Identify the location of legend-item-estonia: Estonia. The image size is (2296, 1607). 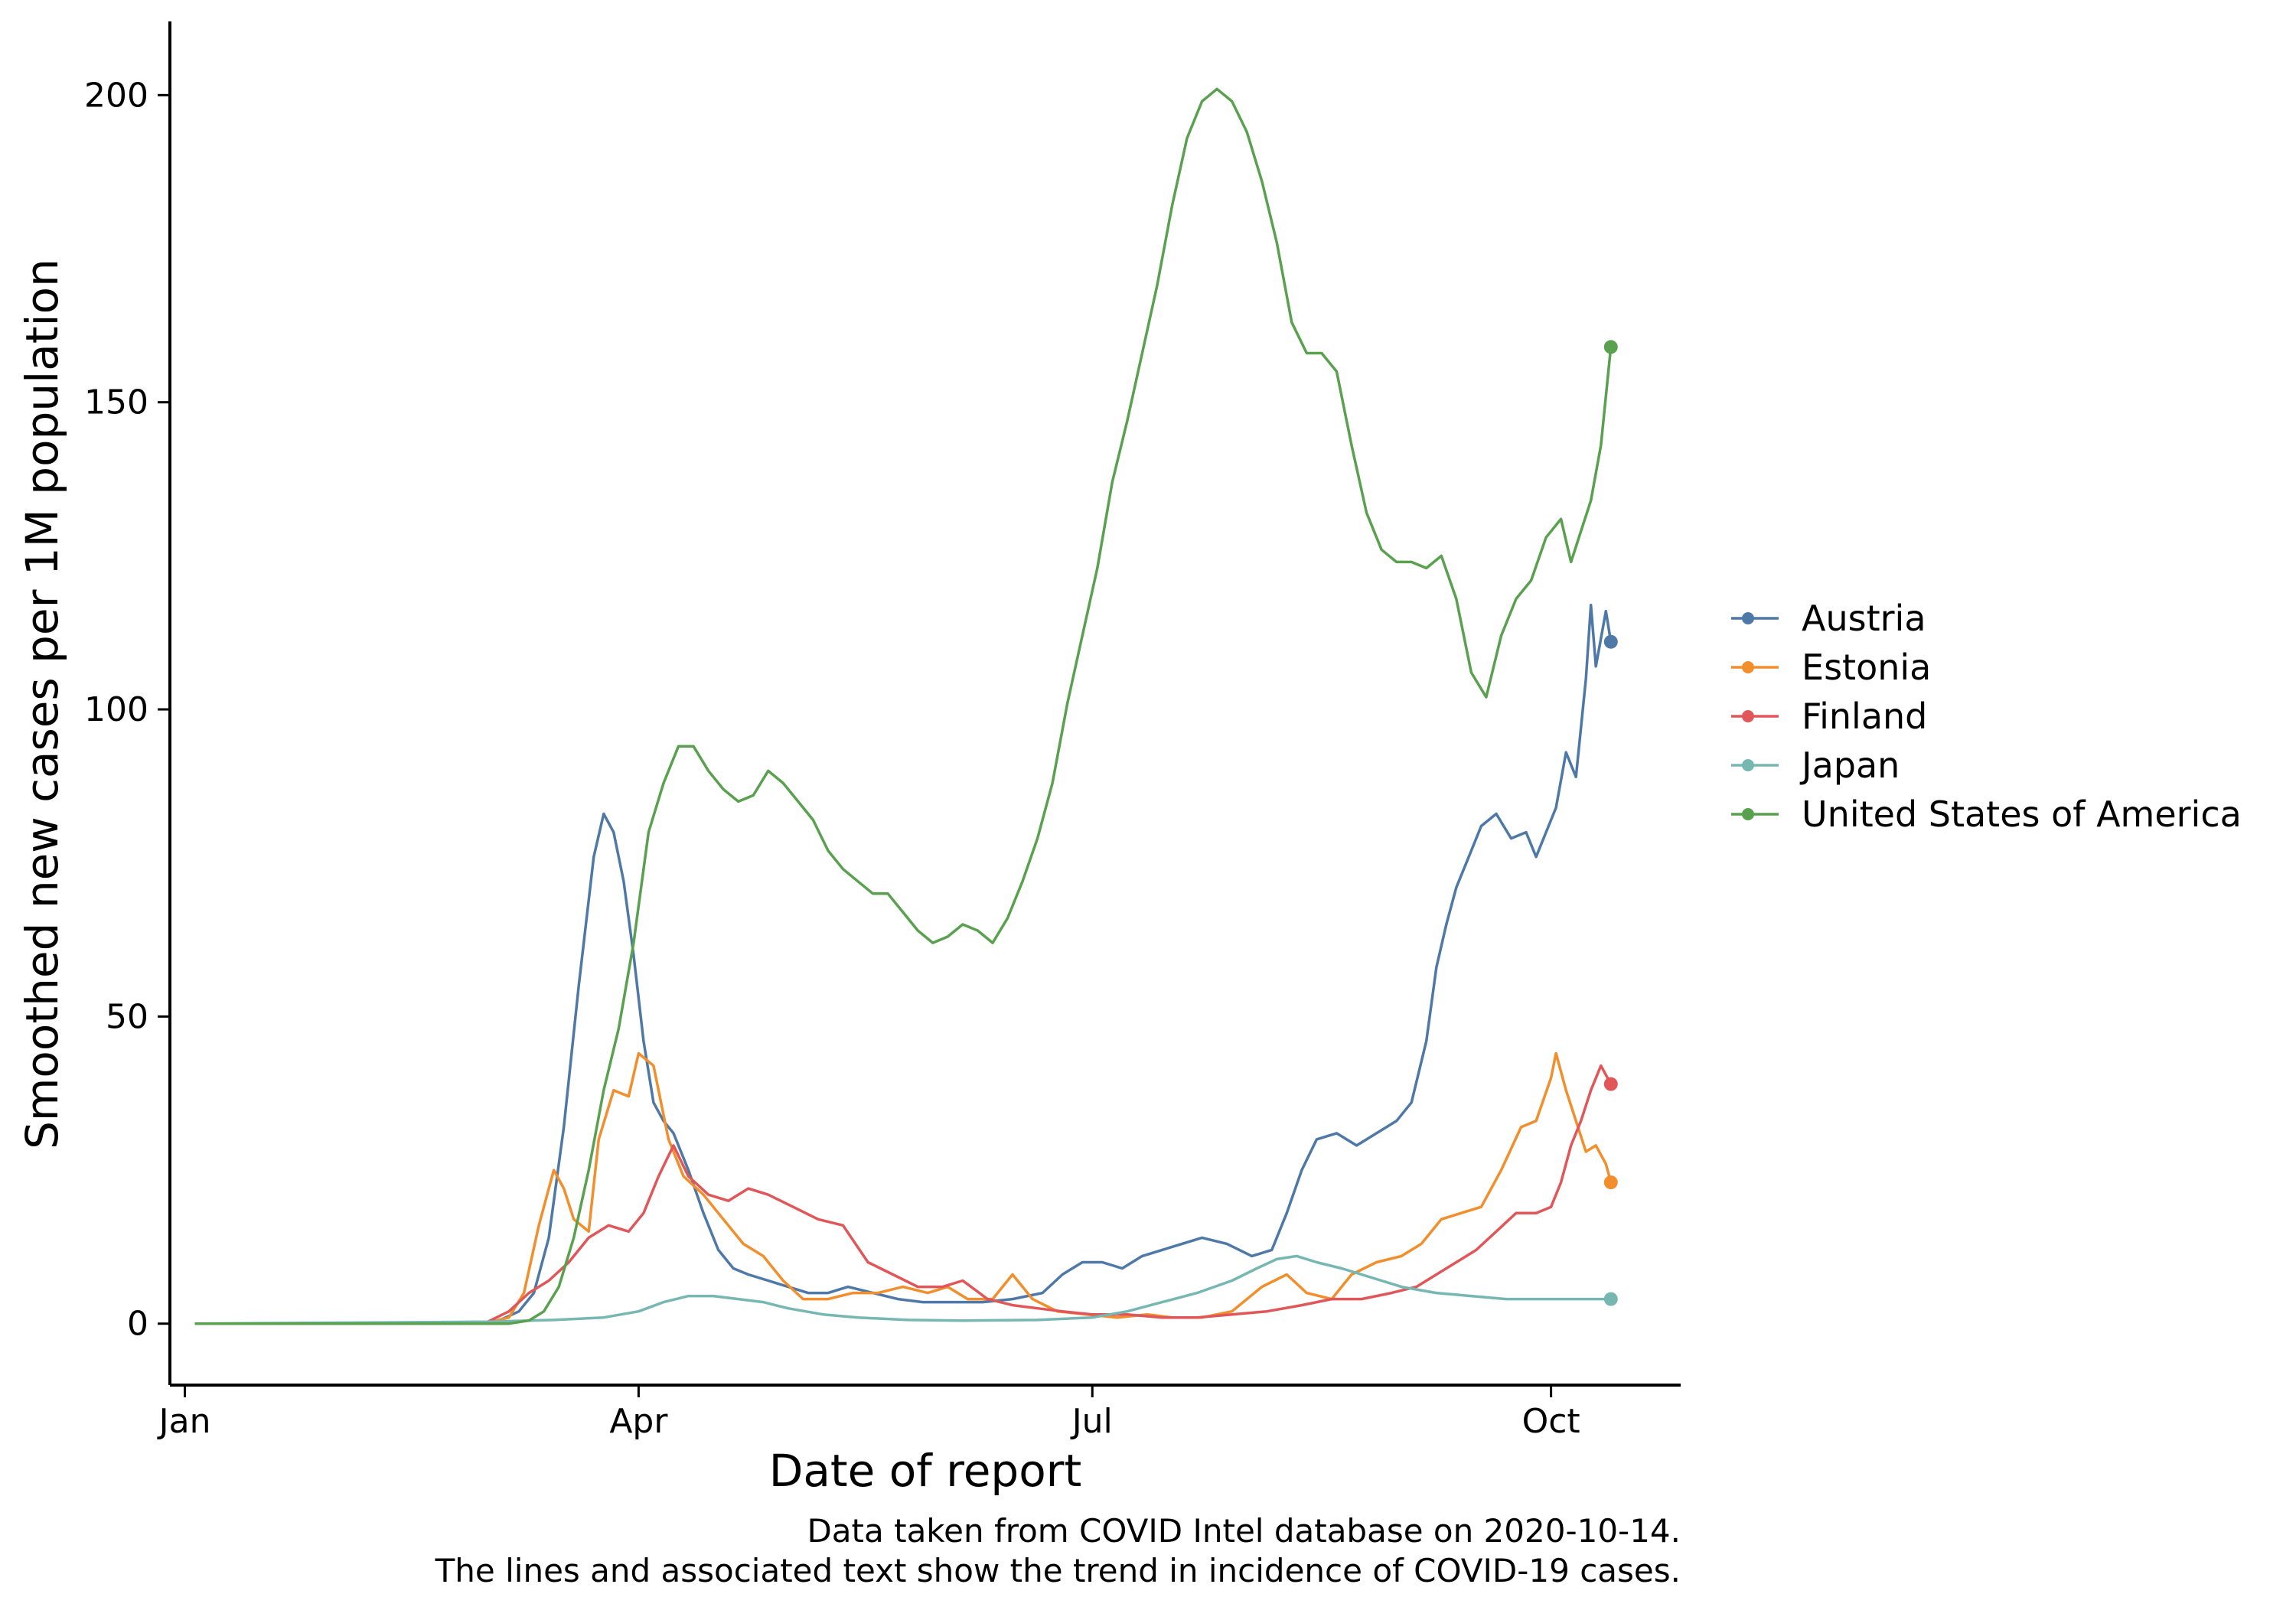
(1831, 667).